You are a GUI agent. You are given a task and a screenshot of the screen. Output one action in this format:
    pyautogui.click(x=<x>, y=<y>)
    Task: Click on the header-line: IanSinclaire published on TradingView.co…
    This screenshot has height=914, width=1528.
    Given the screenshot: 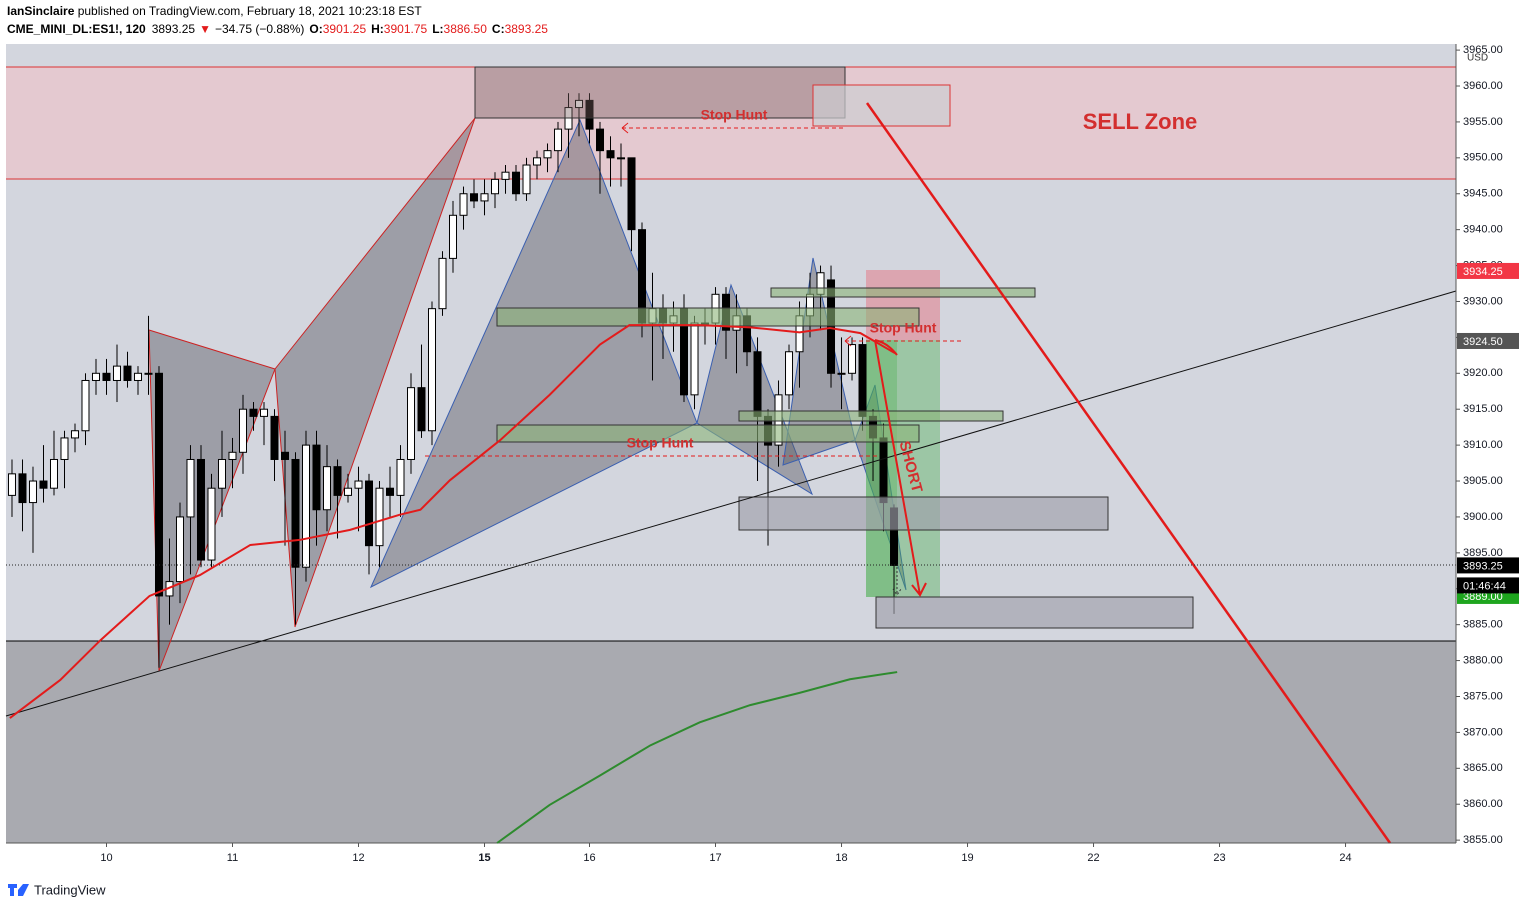 What is the action you would take?
    pyautogui.click(x=214, y=11)
    